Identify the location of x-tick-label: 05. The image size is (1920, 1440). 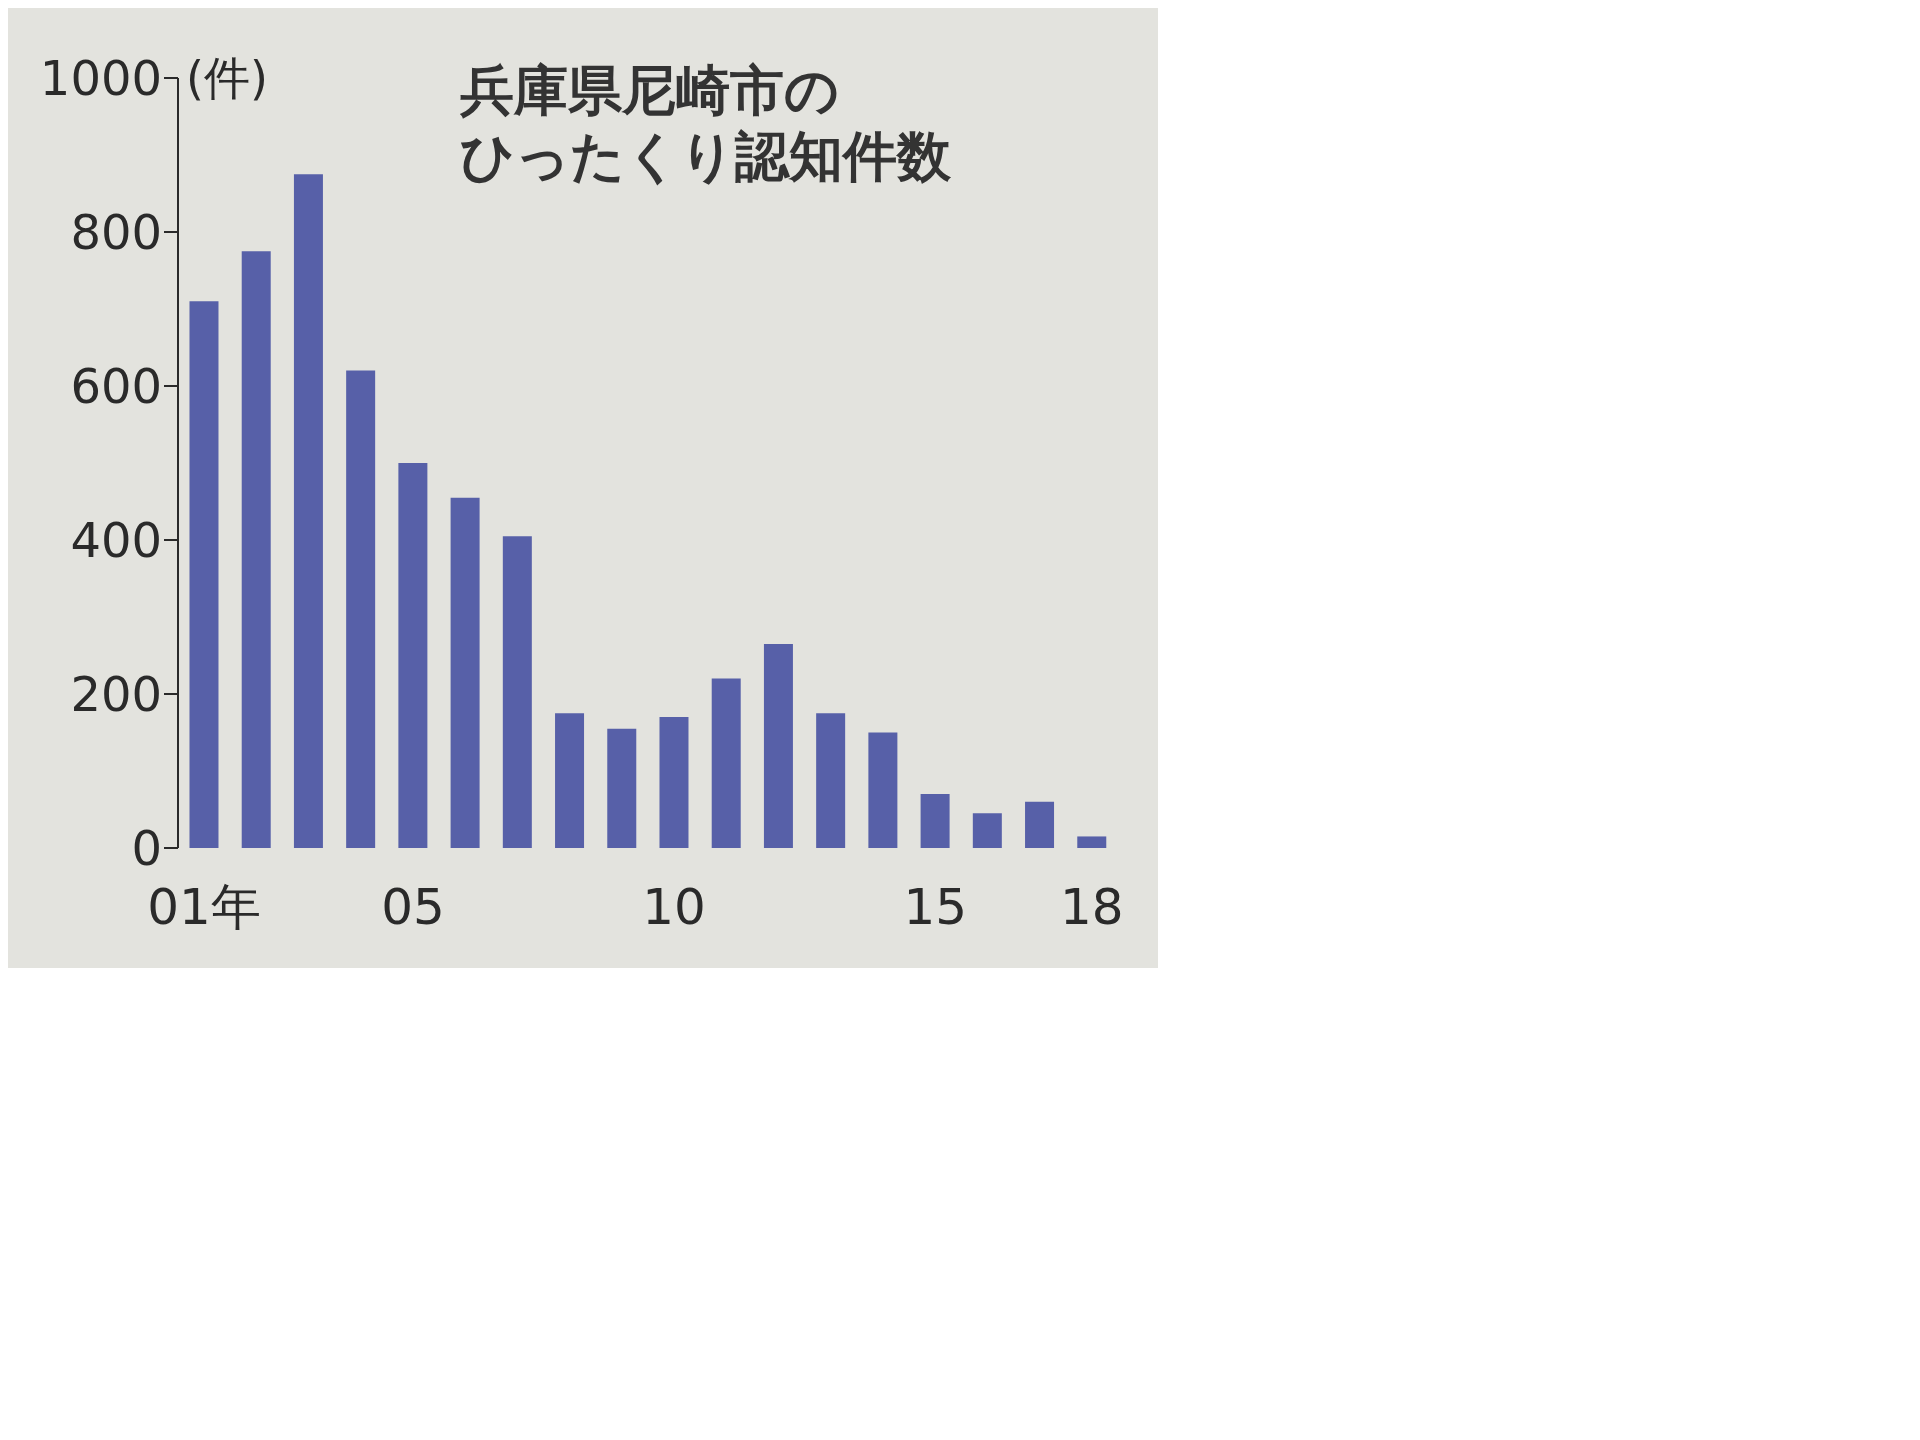
(413, 906).